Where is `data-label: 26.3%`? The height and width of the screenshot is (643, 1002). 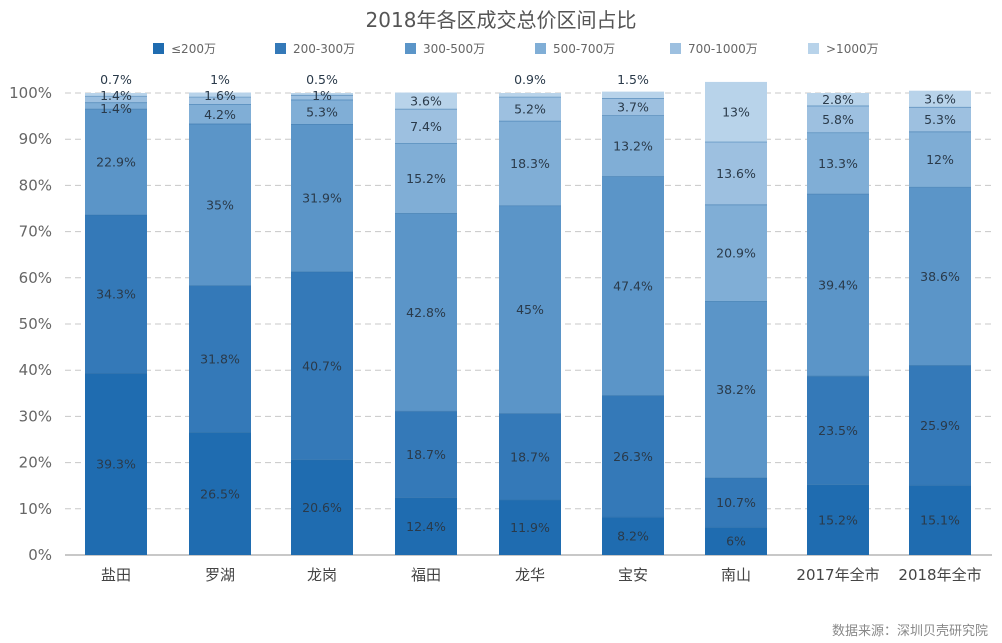 data-label: 26.3% is located at coordinates (633, 456).